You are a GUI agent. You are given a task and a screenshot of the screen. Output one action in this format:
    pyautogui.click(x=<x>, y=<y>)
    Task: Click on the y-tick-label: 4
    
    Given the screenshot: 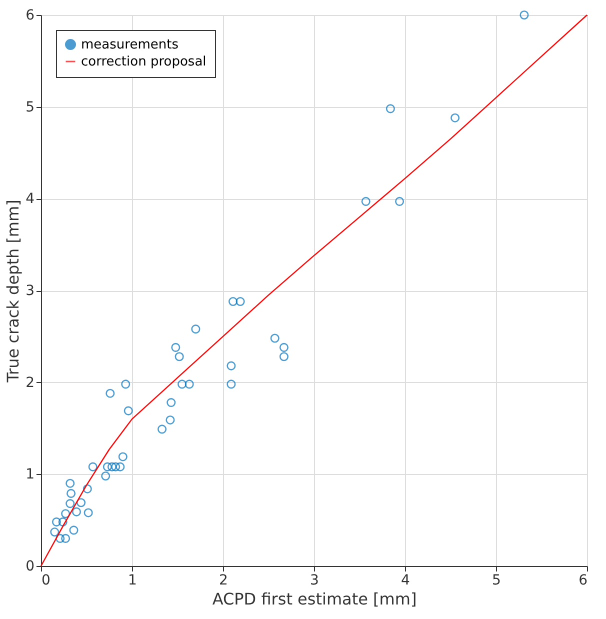 What is the action you would take?
    pyautogui.click(x=30, y=199)
    